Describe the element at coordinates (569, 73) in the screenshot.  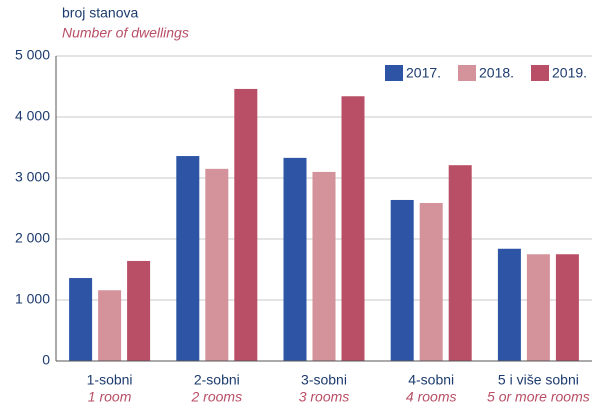
I see `legend-label: 2019.` at that location.